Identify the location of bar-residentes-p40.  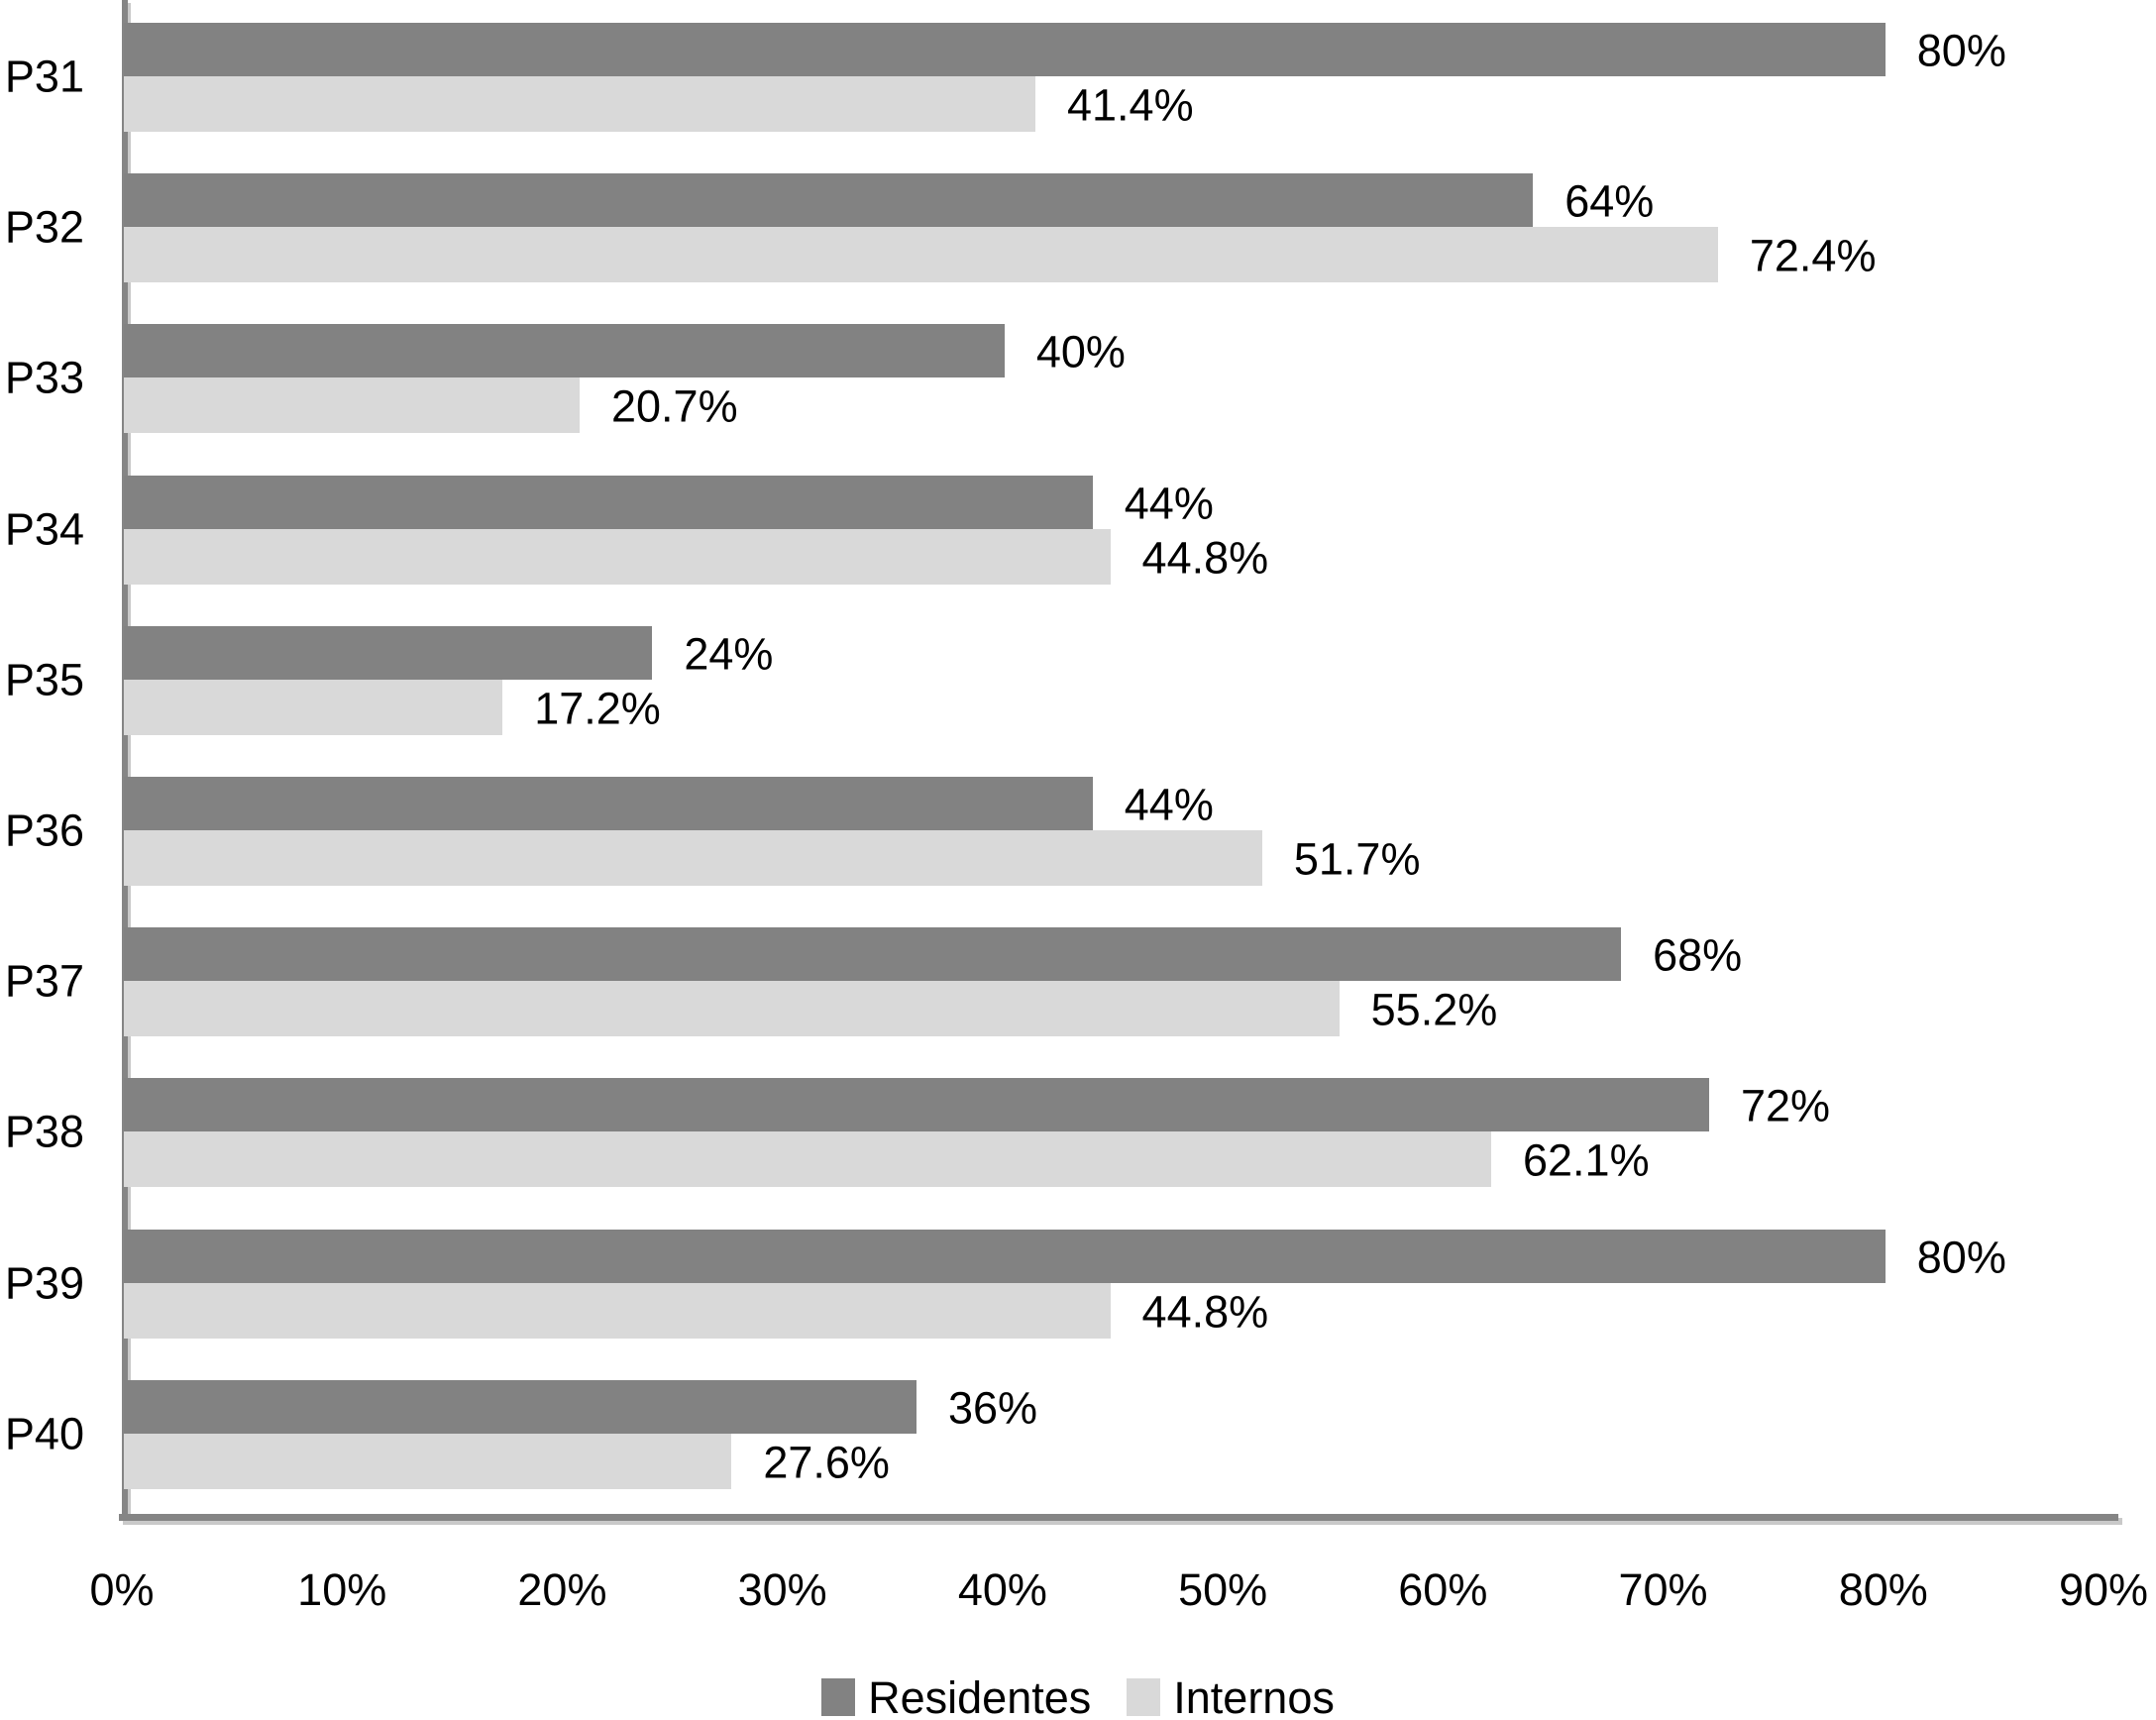
(520, 1407).